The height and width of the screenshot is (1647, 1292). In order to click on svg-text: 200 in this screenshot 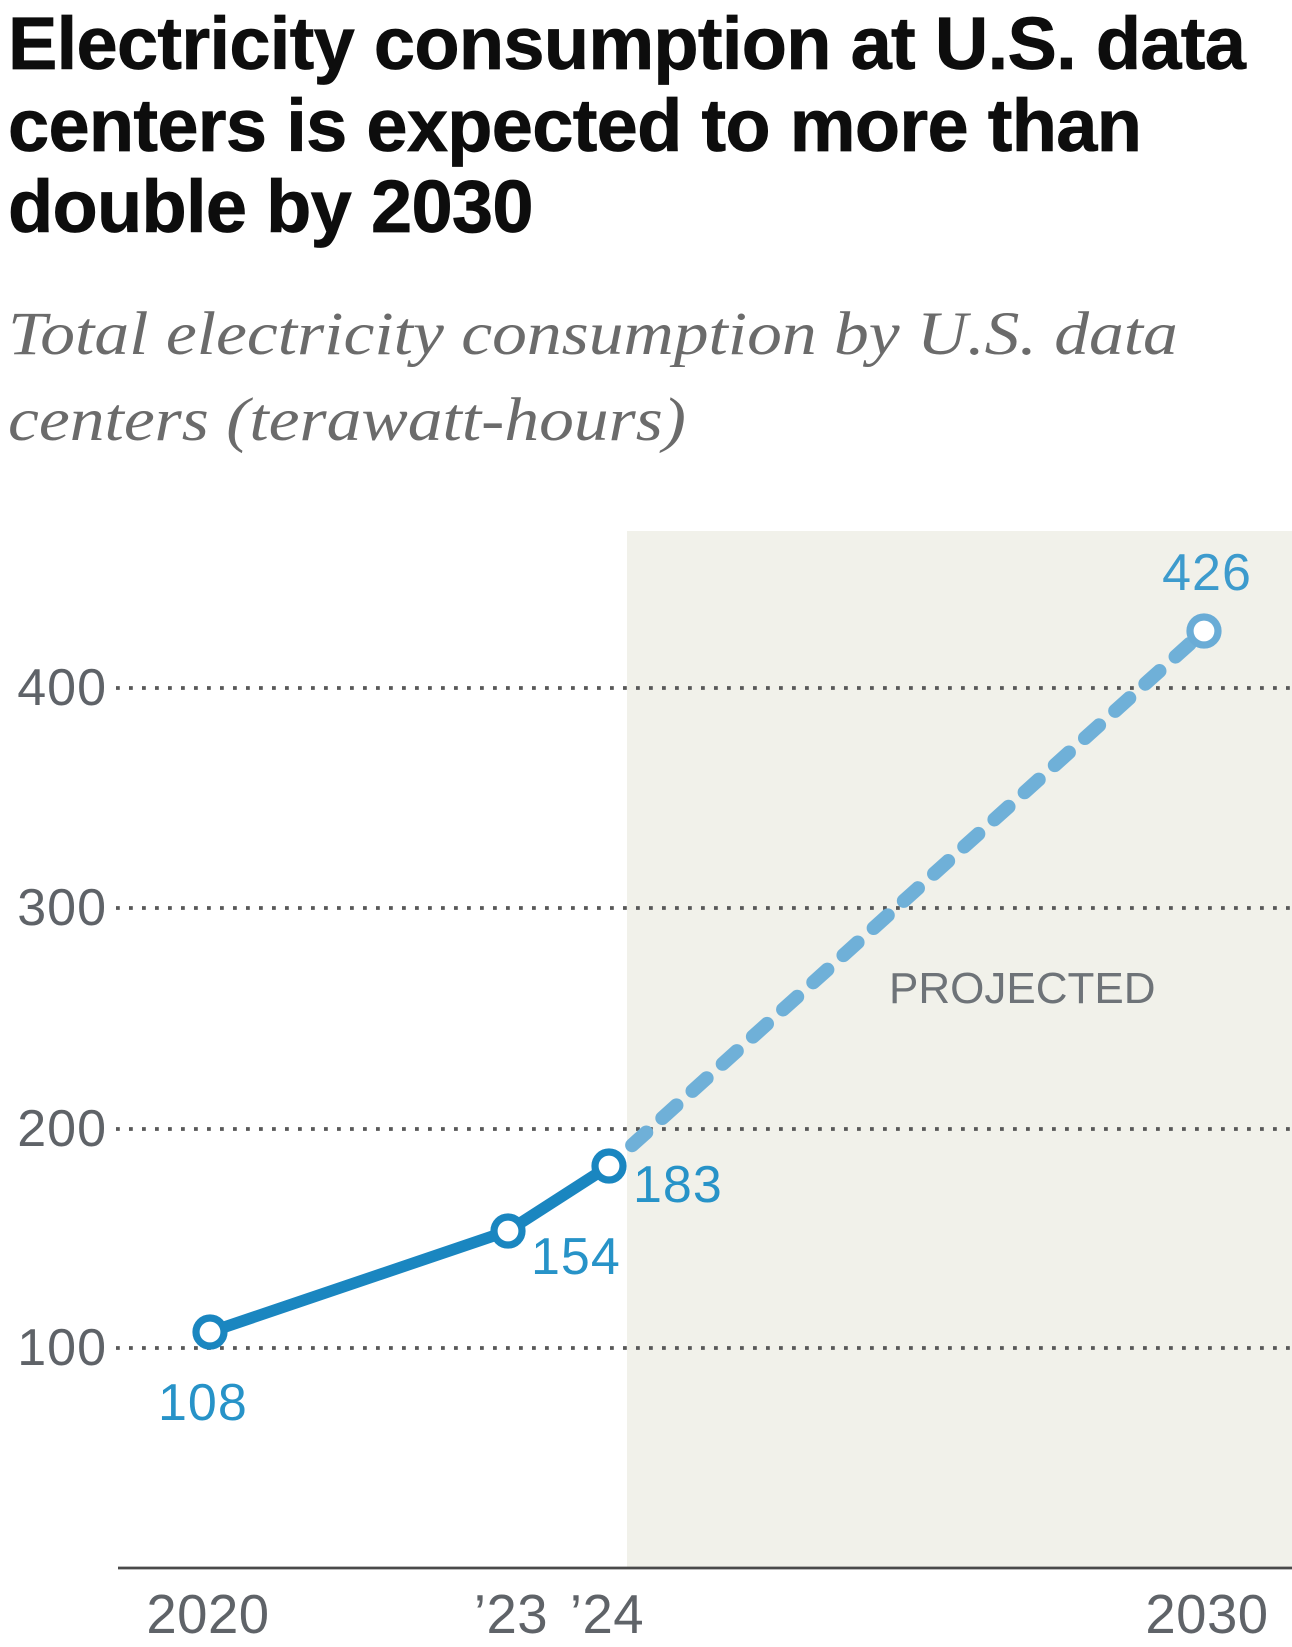, I will do `click(62, 1129)`.